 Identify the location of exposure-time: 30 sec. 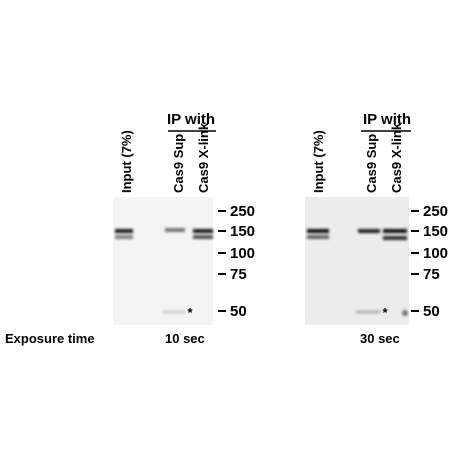
(380, 338).